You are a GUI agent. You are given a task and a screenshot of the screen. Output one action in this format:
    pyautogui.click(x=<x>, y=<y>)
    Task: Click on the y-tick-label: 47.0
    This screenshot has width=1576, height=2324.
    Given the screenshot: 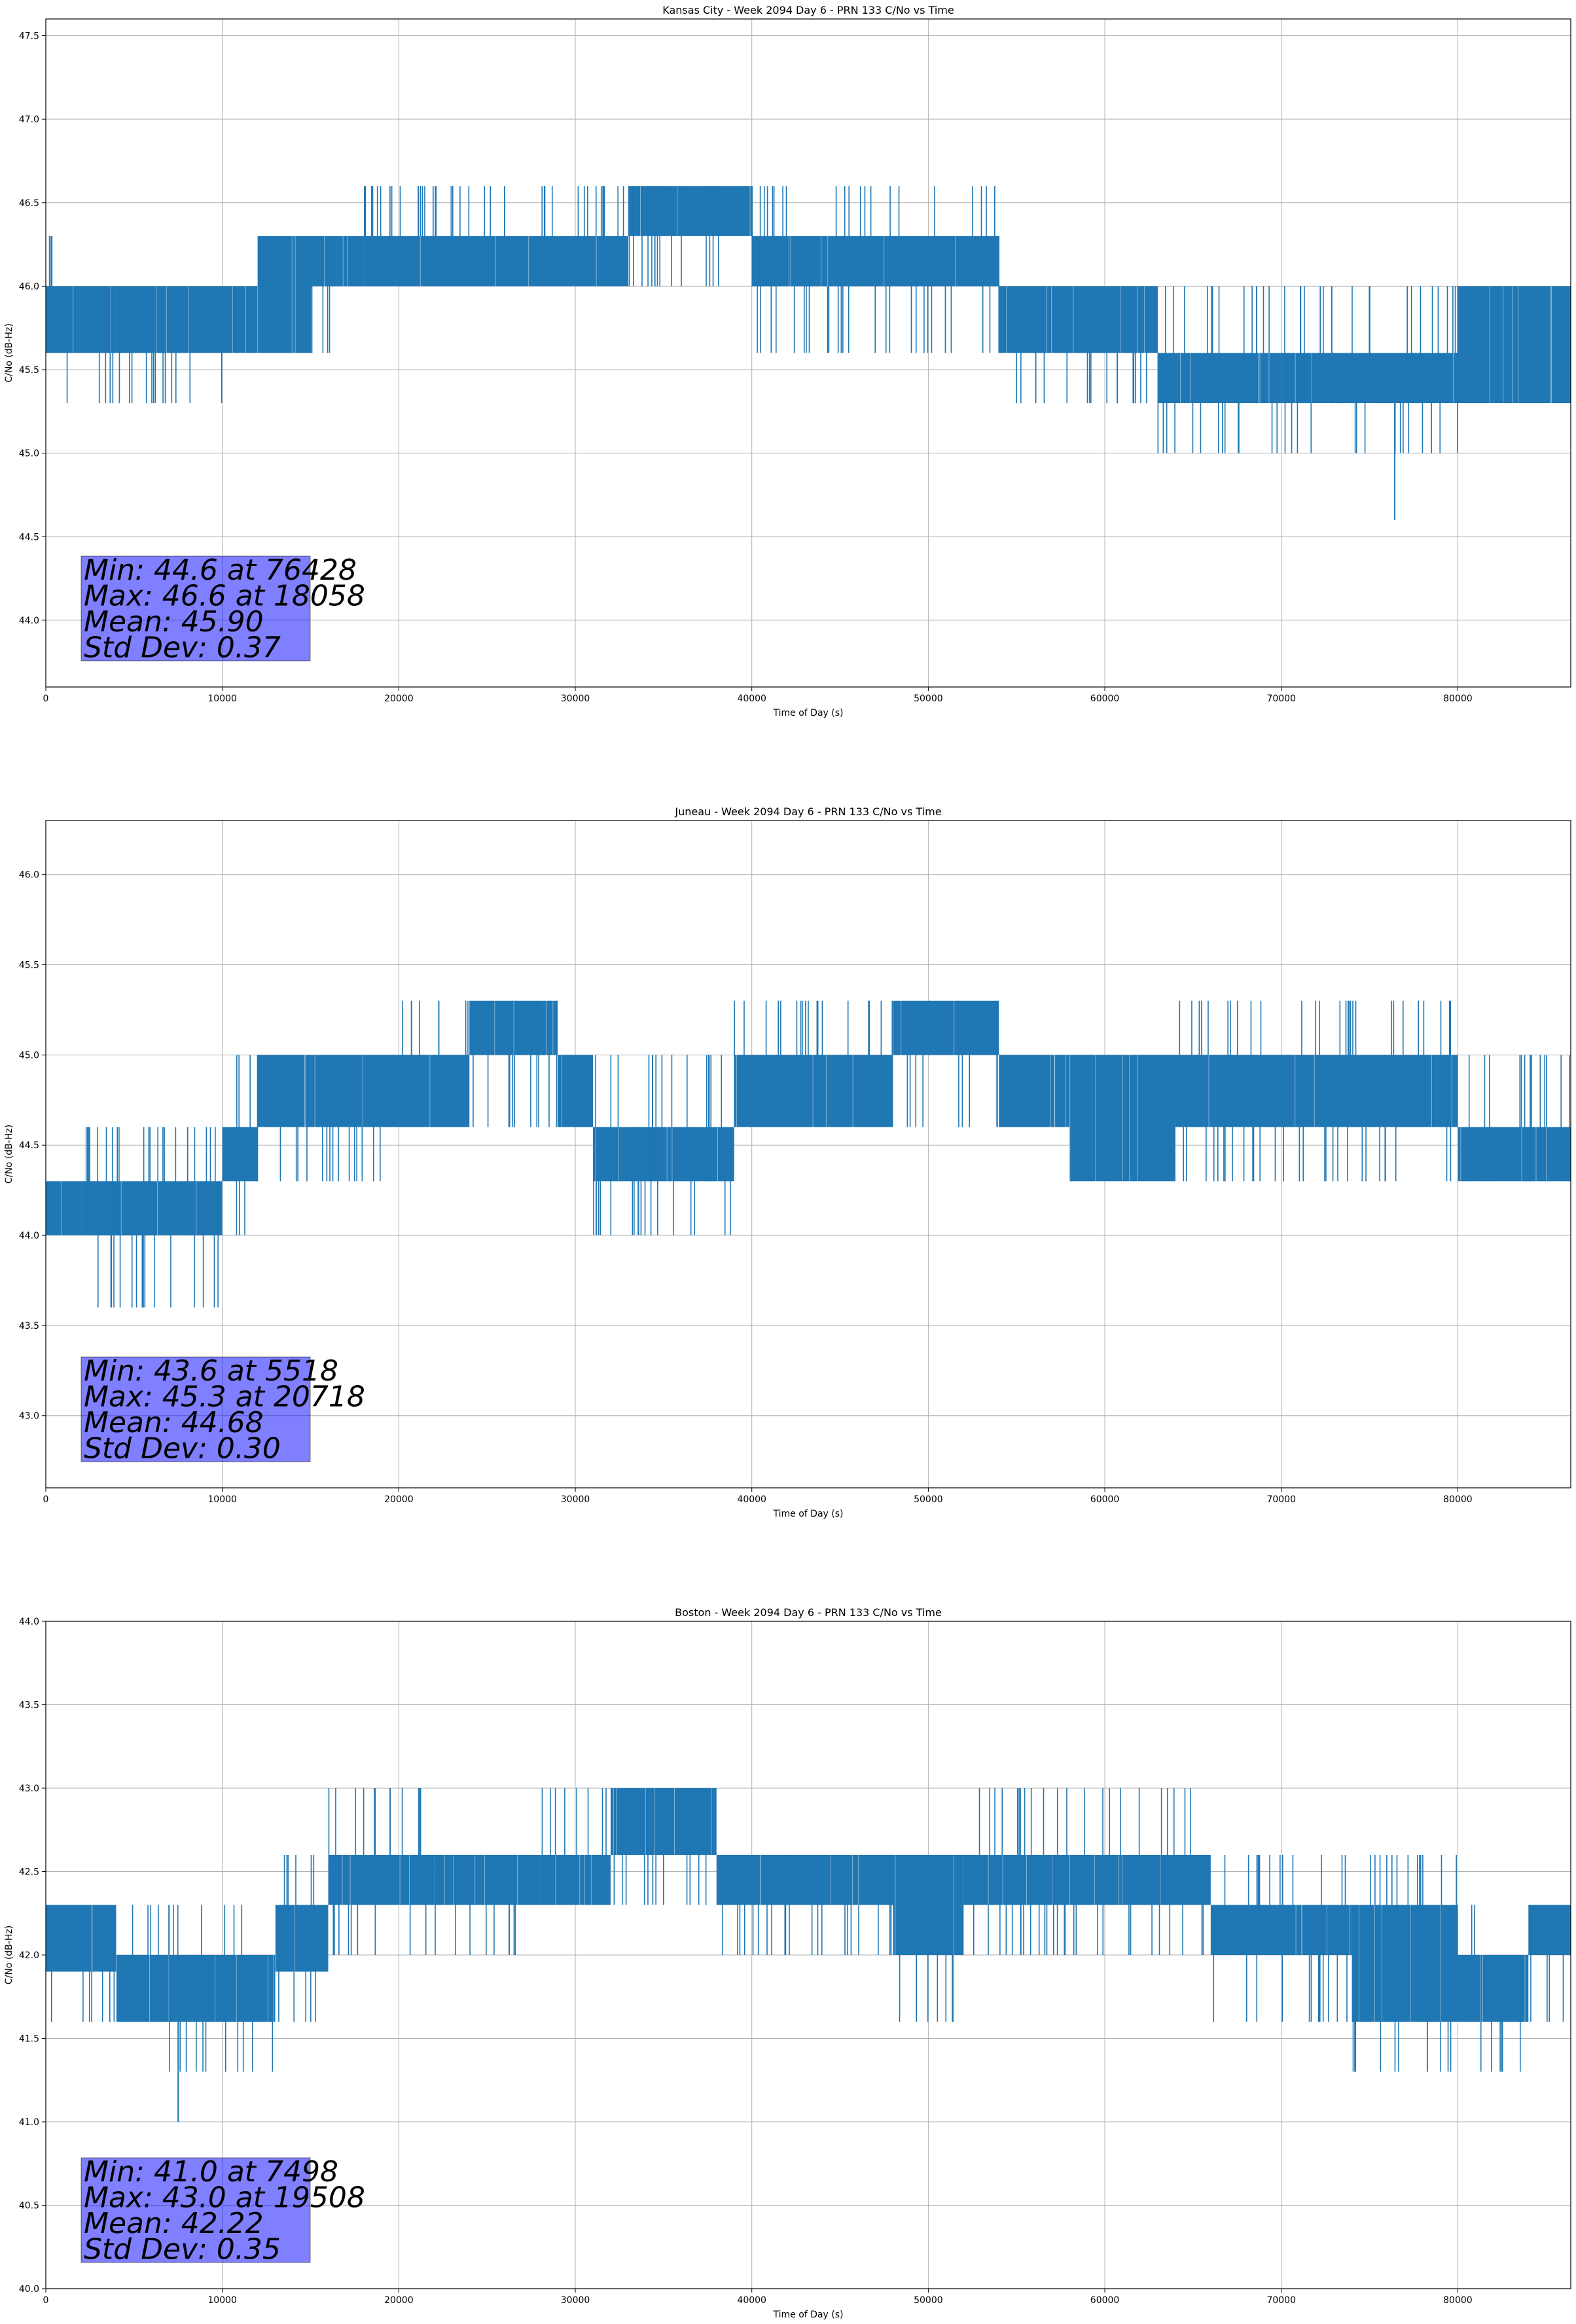 What is the action you would take?
    pyautogui.click(x=29, y=120)
    